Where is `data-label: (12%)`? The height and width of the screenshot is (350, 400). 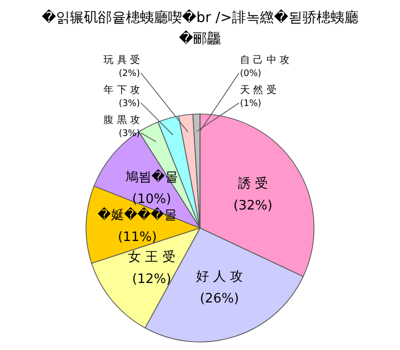
data-label: (12%) is located at coordinates (152, 279).